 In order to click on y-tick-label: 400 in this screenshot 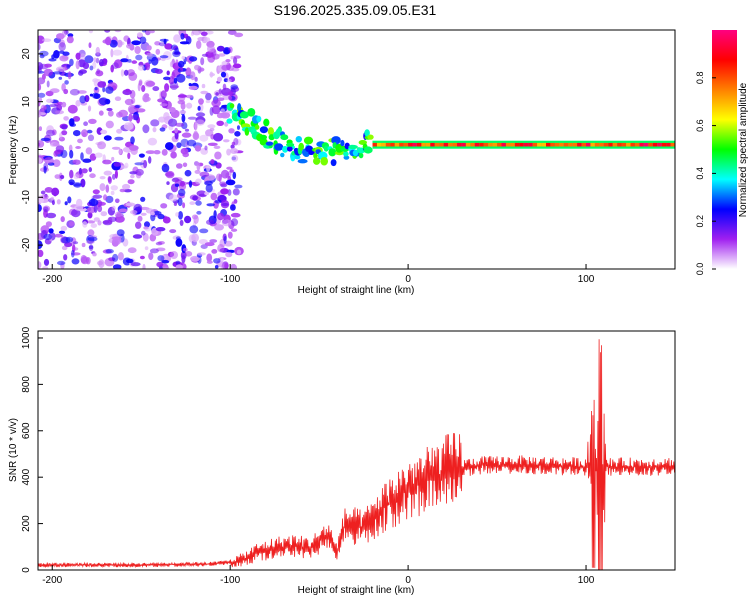, I will do `click(26, 476)`.